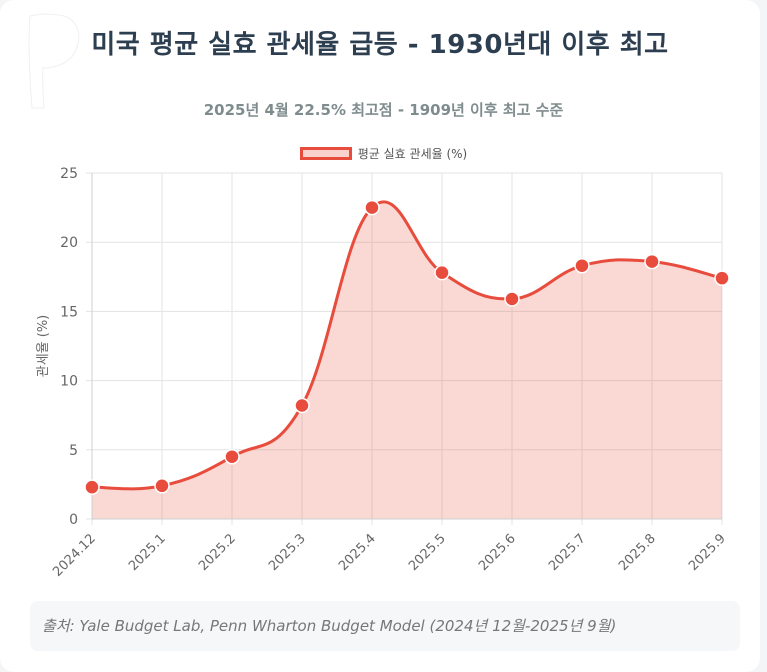 Image resolution: width=767 pixels, height=672 pixels. I want to click on legend-swatch, so click(325, 153).